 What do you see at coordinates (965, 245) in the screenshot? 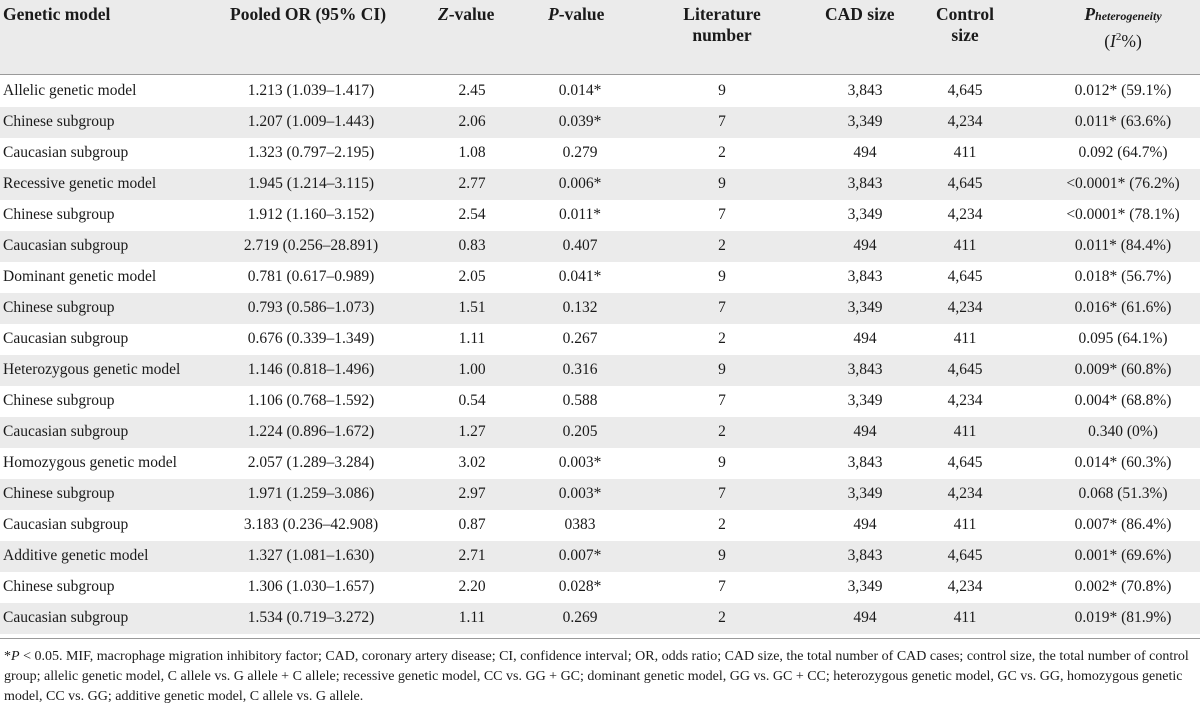
I see `cell-control-size: 411` at bounding box center [965, 245].